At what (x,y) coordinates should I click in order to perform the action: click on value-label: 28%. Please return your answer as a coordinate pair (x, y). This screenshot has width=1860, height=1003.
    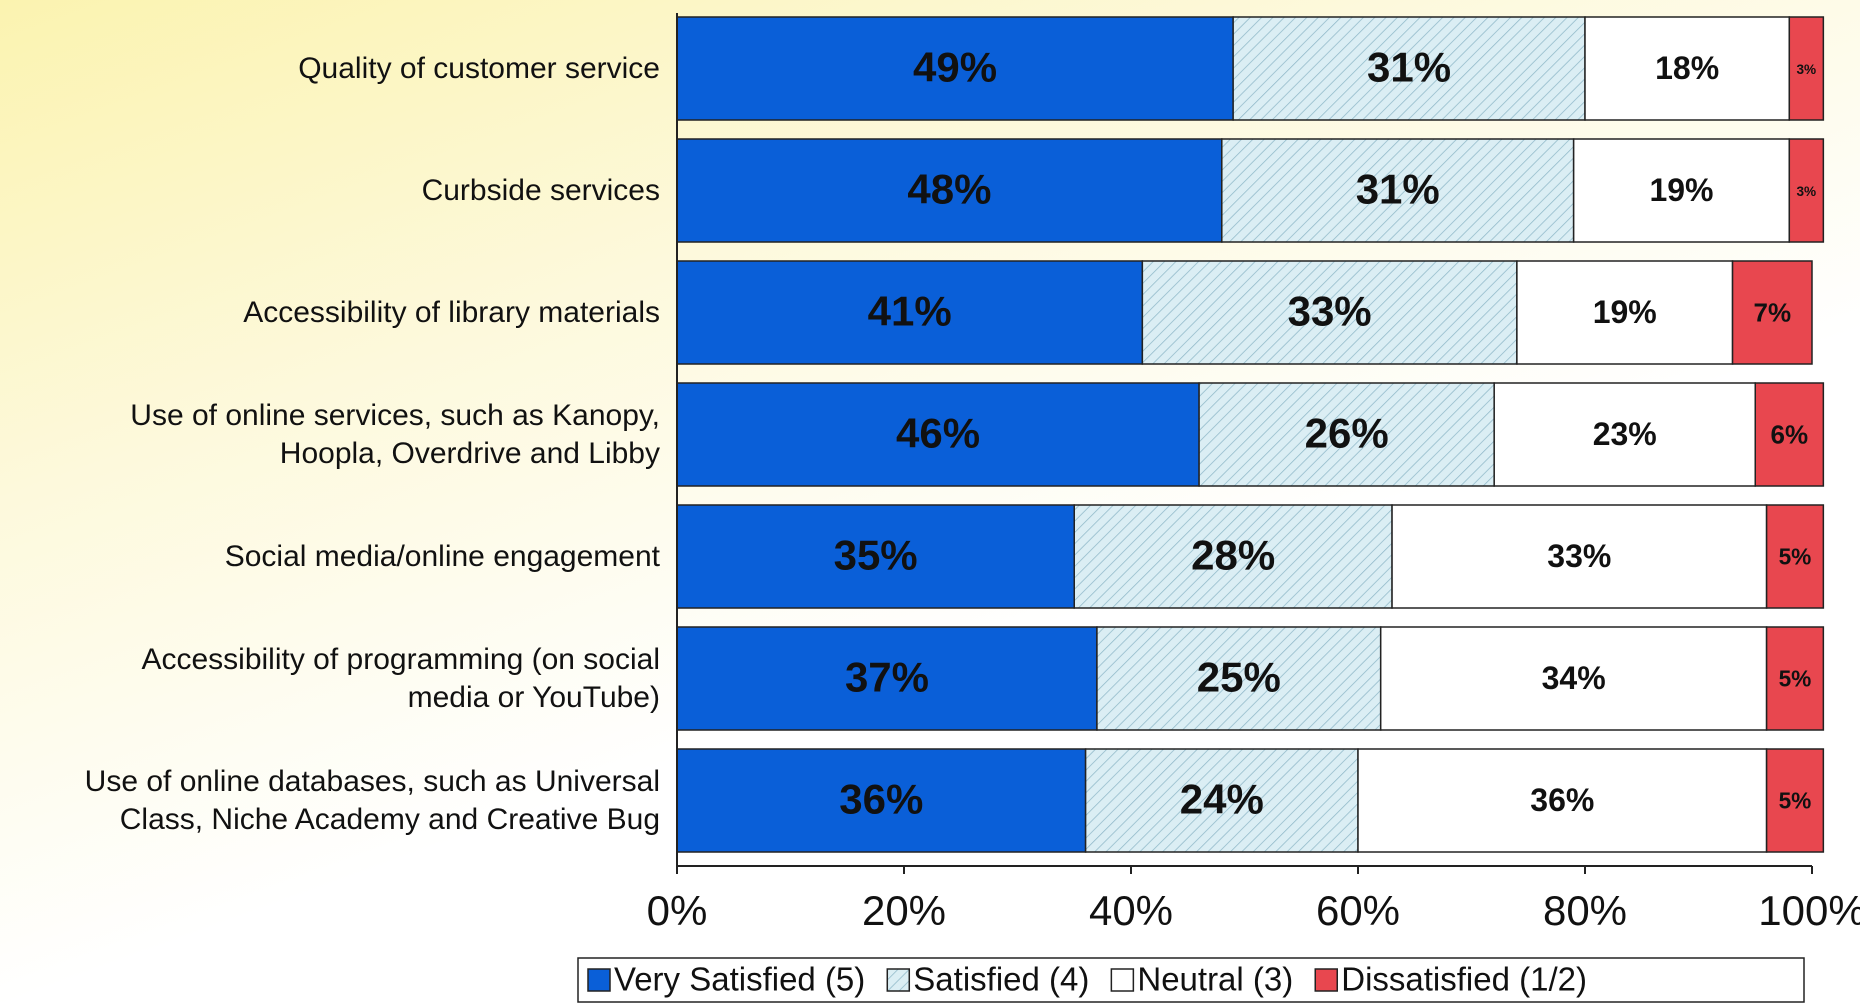
    Looking at the image, I should click on (1233, 555).